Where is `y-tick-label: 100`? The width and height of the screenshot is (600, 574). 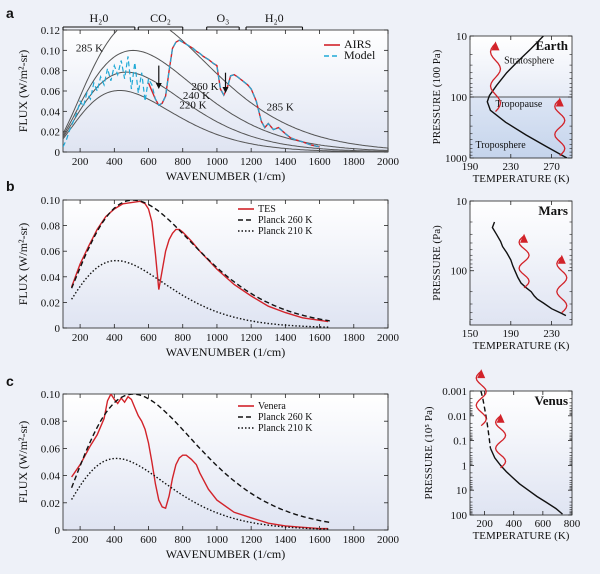
y-tick-label: 100 is located at coordinates (459, 98).